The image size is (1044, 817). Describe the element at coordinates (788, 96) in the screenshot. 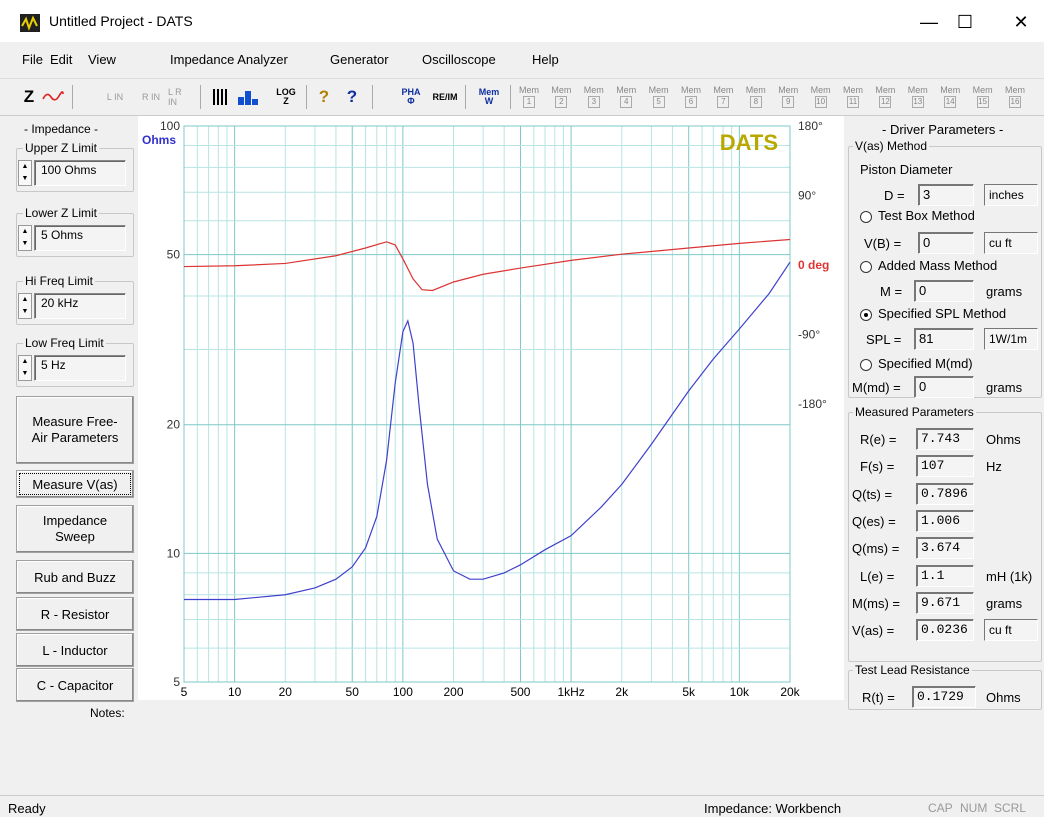

I see `memory-9-button: Mem 9` at that location.